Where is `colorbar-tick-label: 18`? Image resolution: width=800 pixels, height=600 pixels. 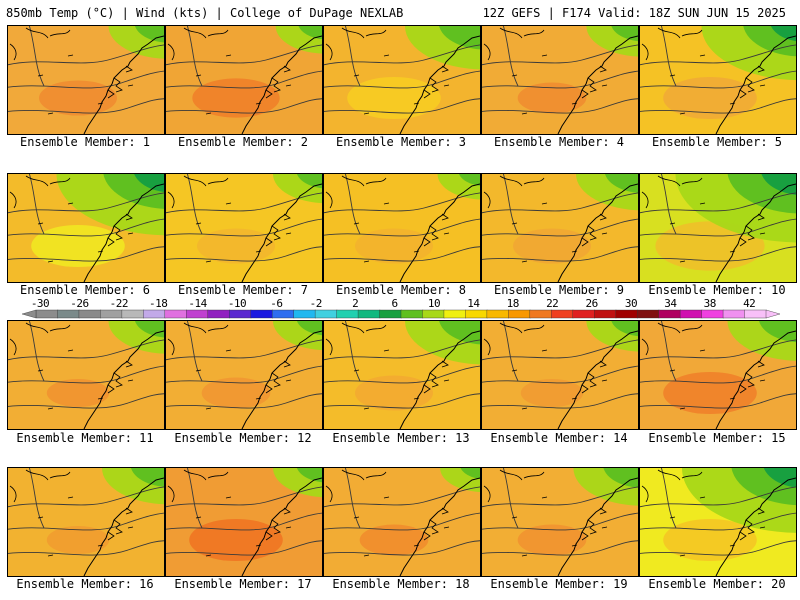 colorbar-tick-label: 18 is located at coordinates (513, 303).